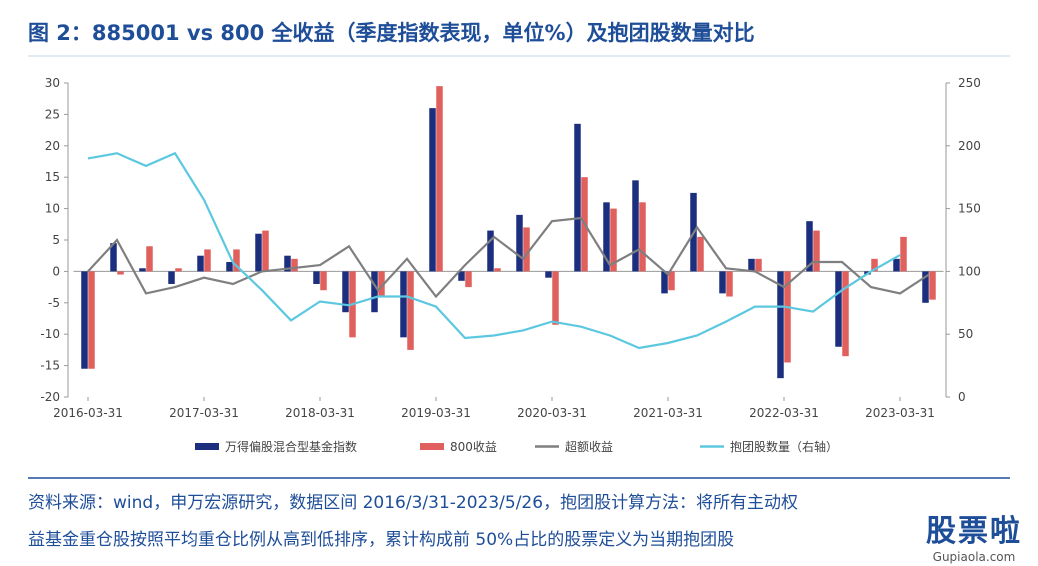  I want to click on legend-label: 800收益, so click(473, 447).